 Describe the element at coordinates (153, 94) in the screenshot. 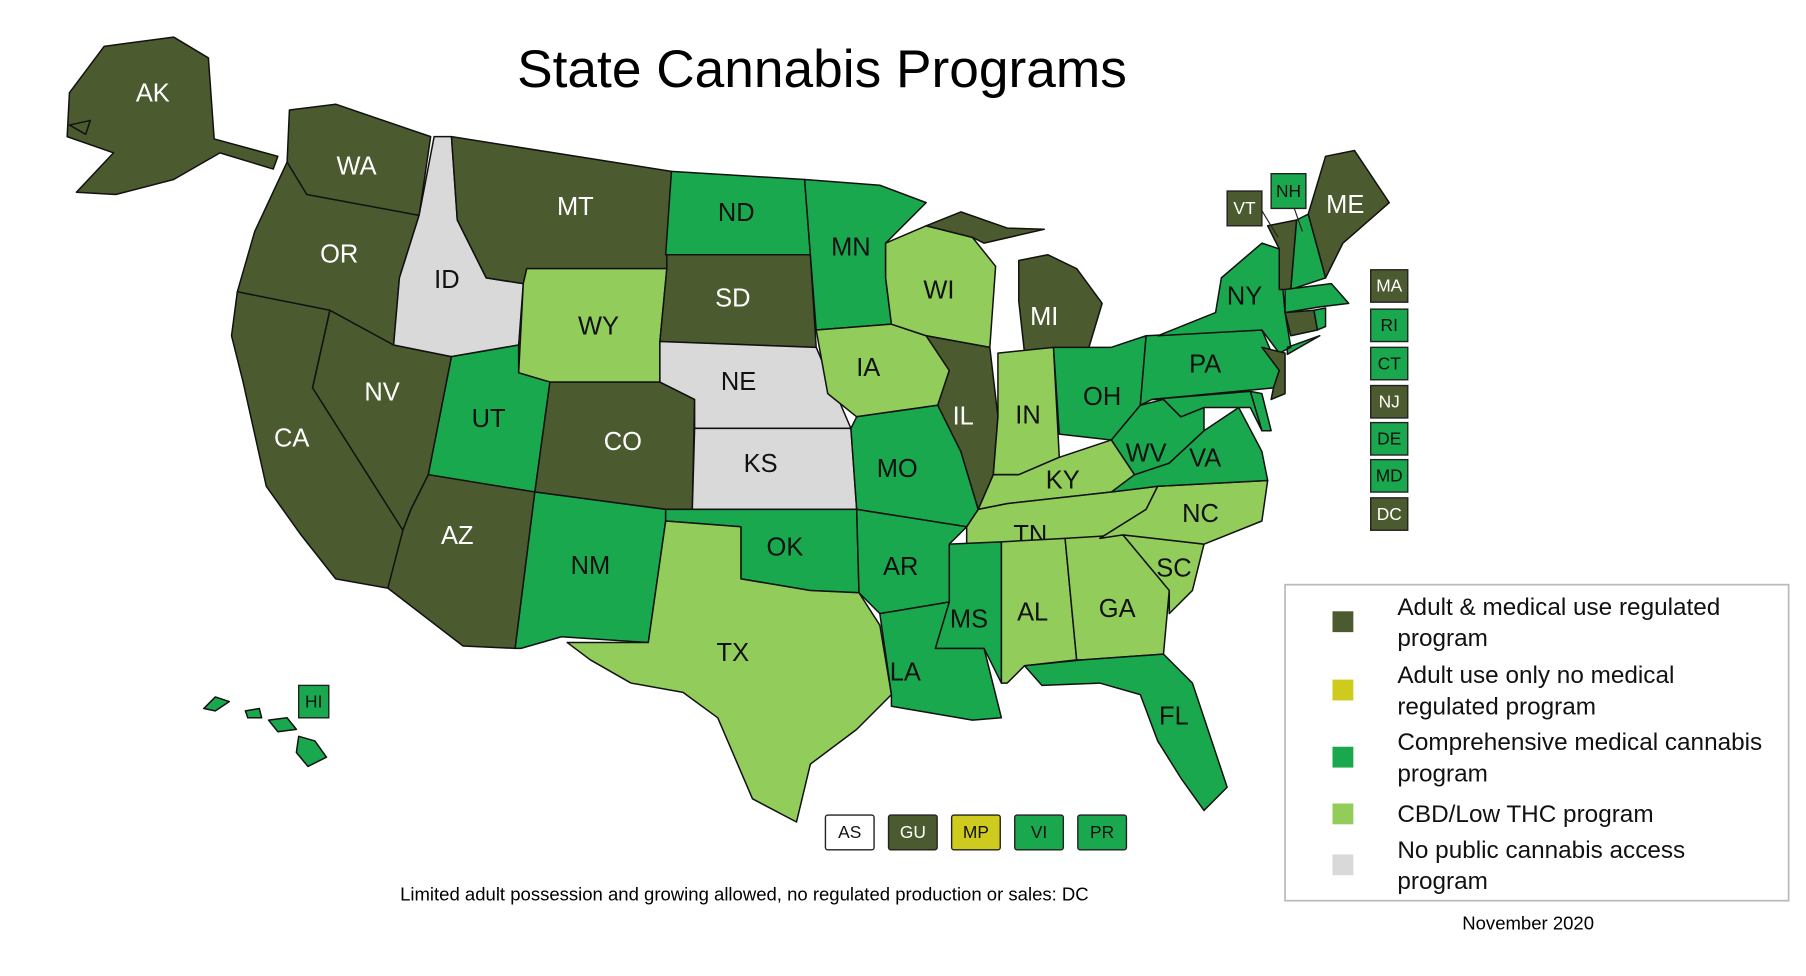

I see `state-label: AK` at that location.